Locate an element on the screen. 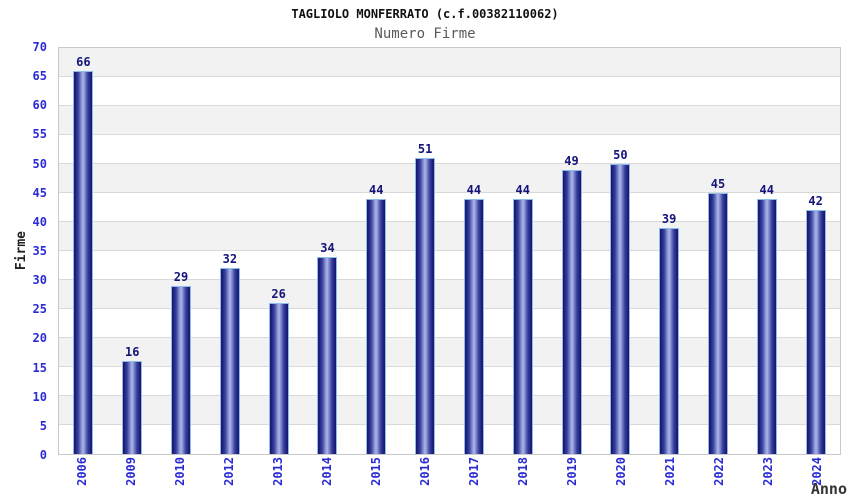  x-tick-2022: 2022 is located at coordinates (718, 478).